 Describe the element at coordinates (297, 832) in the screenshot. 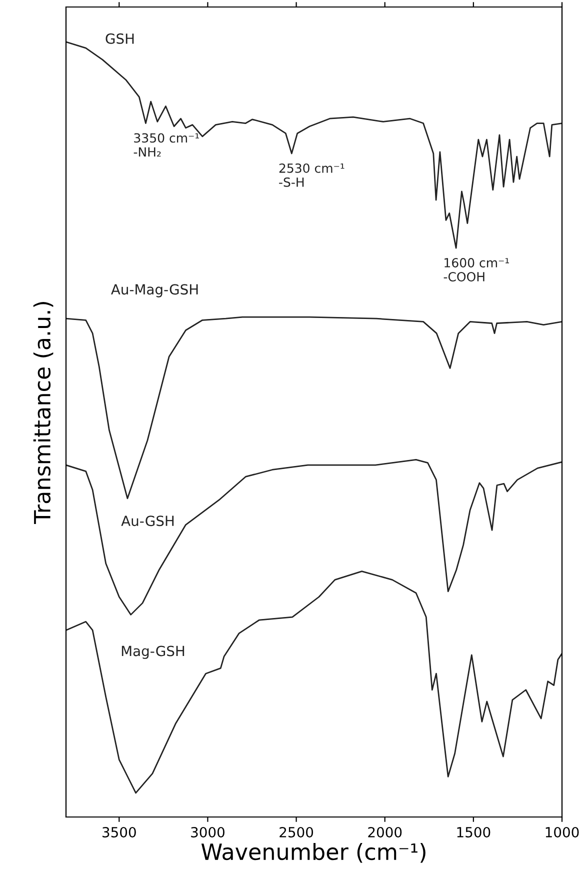

I see `x-tick-label: 2500` at that location.